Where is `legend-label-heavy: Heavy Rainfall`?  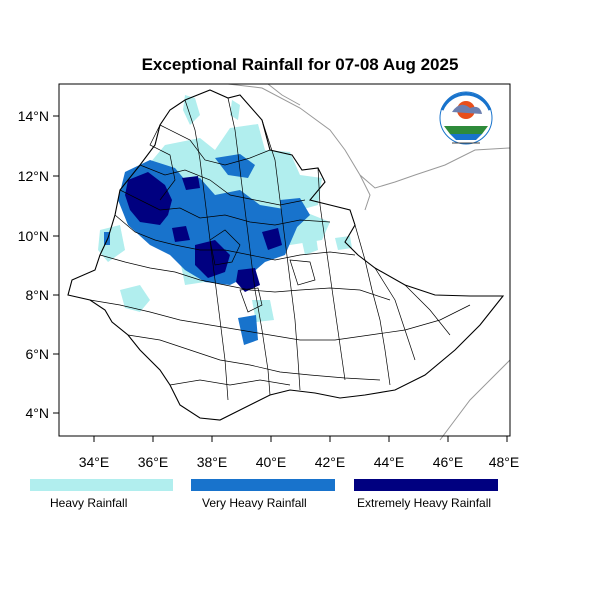
legend-label-heavy: Heavy Rainfall is located at coordinates (89, 503).